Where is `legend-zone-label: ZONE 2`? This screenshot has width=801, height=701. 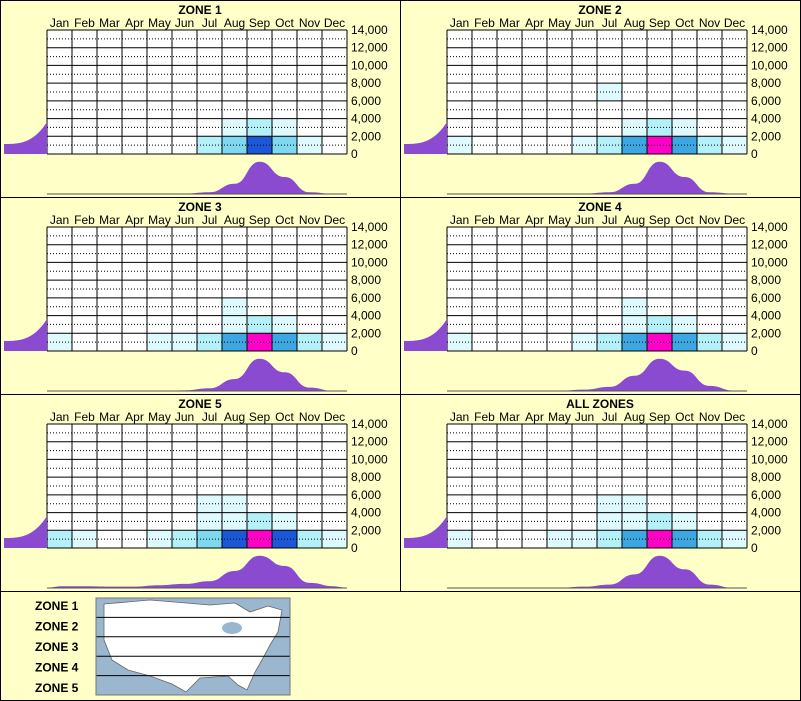
legend-zone-label: ZONE 2 is located at coordinates (57, 627).